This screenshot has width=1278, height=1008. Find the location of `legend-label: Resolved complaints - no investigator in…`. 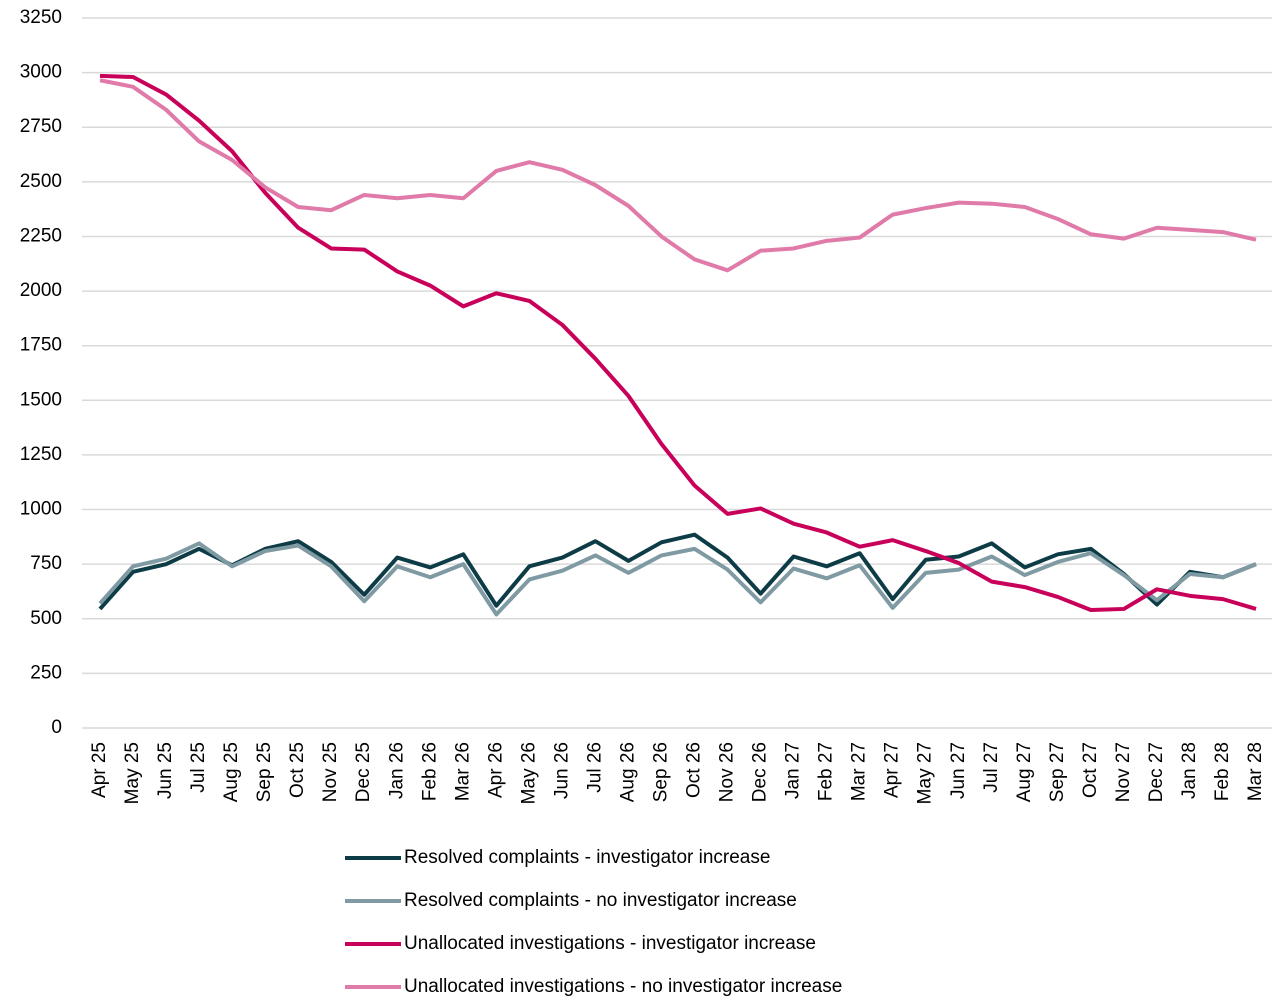

legend-label: Resolved complaints - no investigator in… is located at coordinates (600, 900).